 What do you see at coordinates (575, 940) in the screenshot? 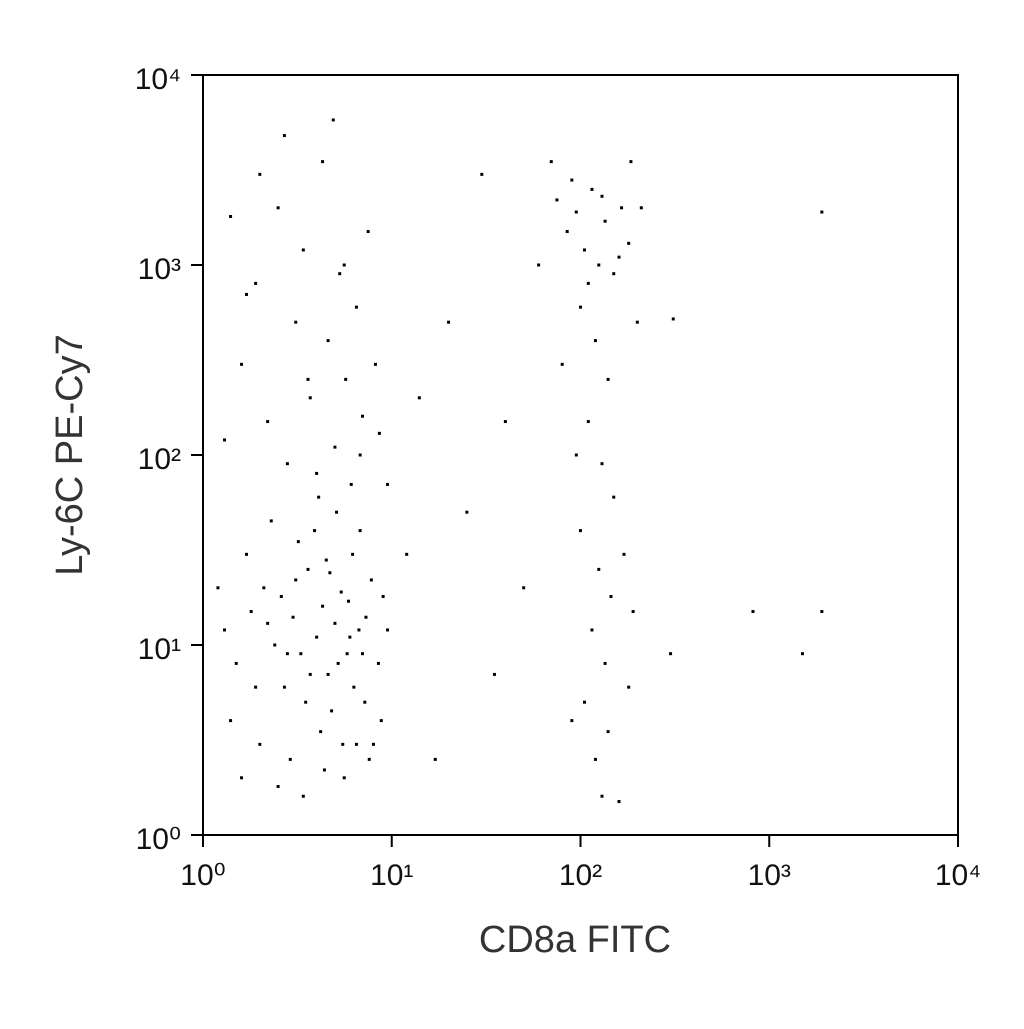
I see `x-axis-label: CD8a FITC` at bounding box center [575, 940].